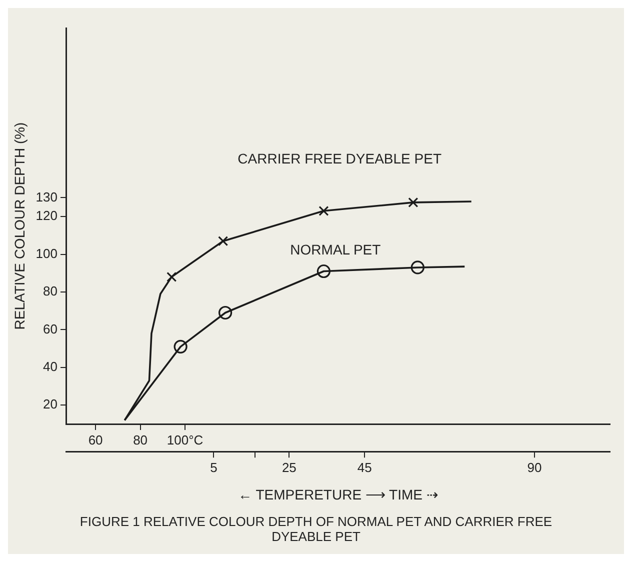 This screenshot has width=632, height=582. What do you see at coordinates (534, 467) in the screenshot?
I see `x2-tick-label: 90` at bounding box center [534, 467].